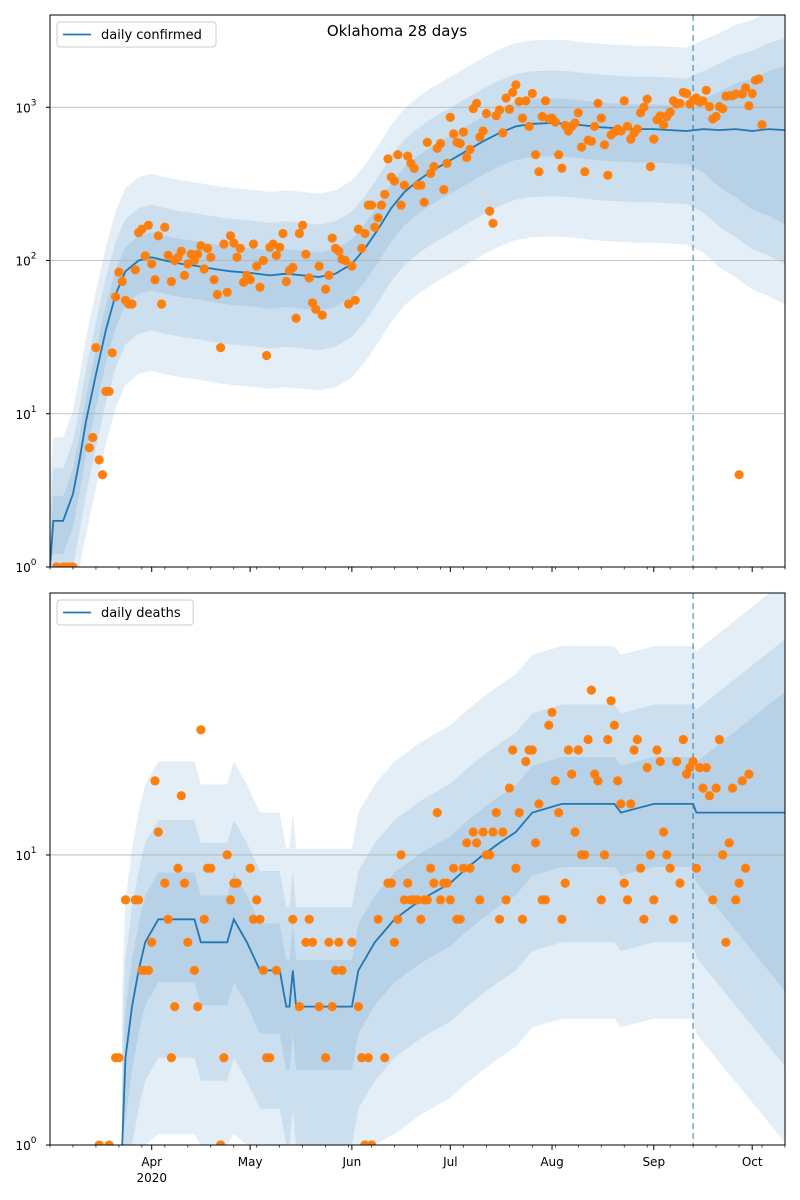 The image size is (800, 1200). I want to click on x-tick-label: May, so click(250, 1162).